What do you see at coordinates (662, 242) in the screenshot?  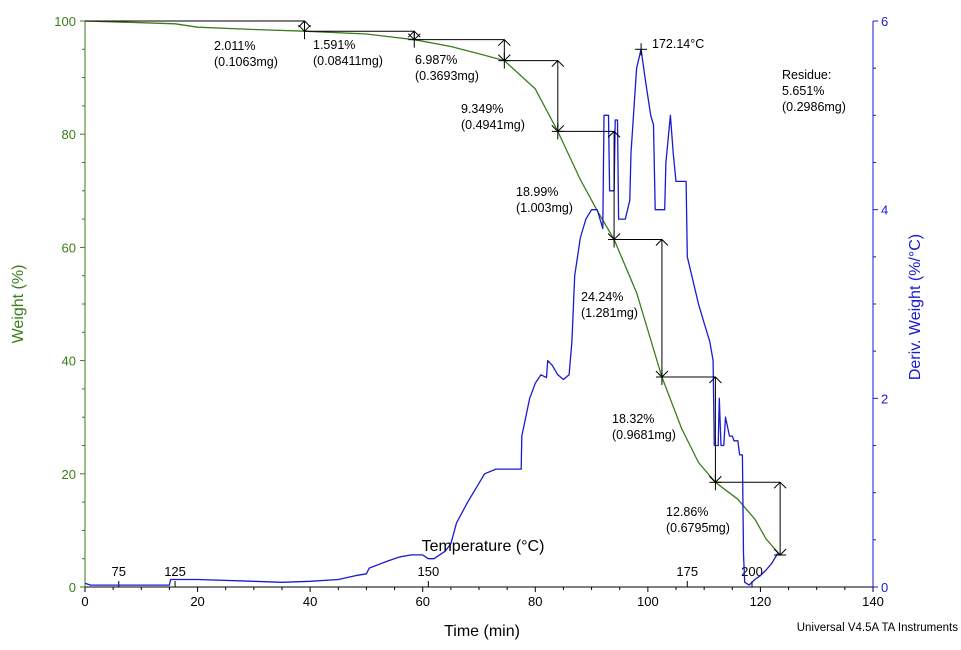 I see `step-5-arrow-top` at bounding box center [662, 242].